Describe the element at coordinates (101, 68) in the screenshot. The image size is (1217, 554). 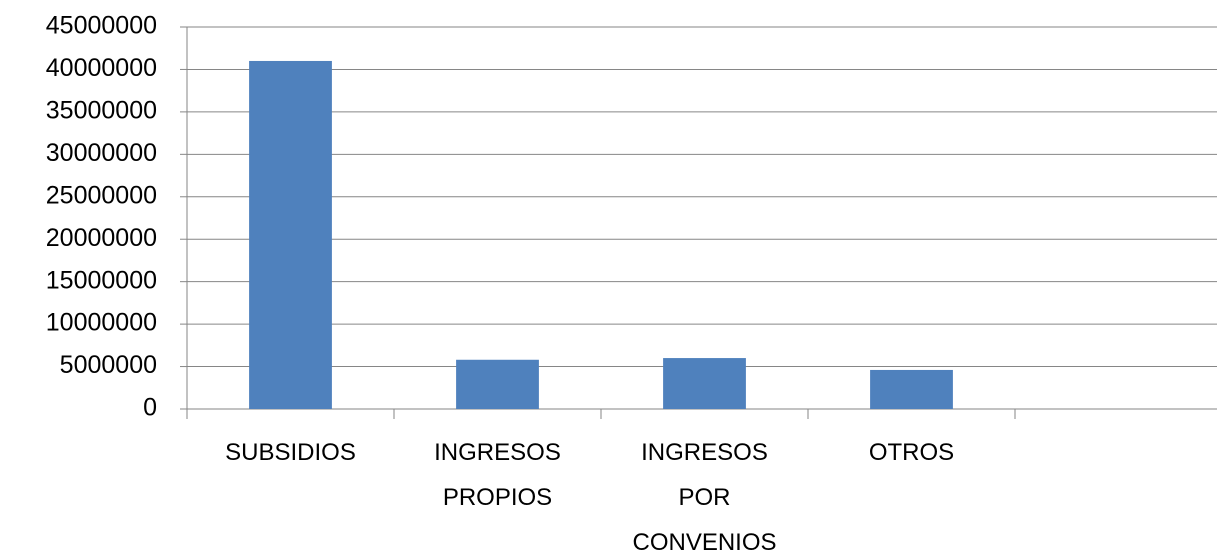
I see `y-tick-label: 40000000` at that location.